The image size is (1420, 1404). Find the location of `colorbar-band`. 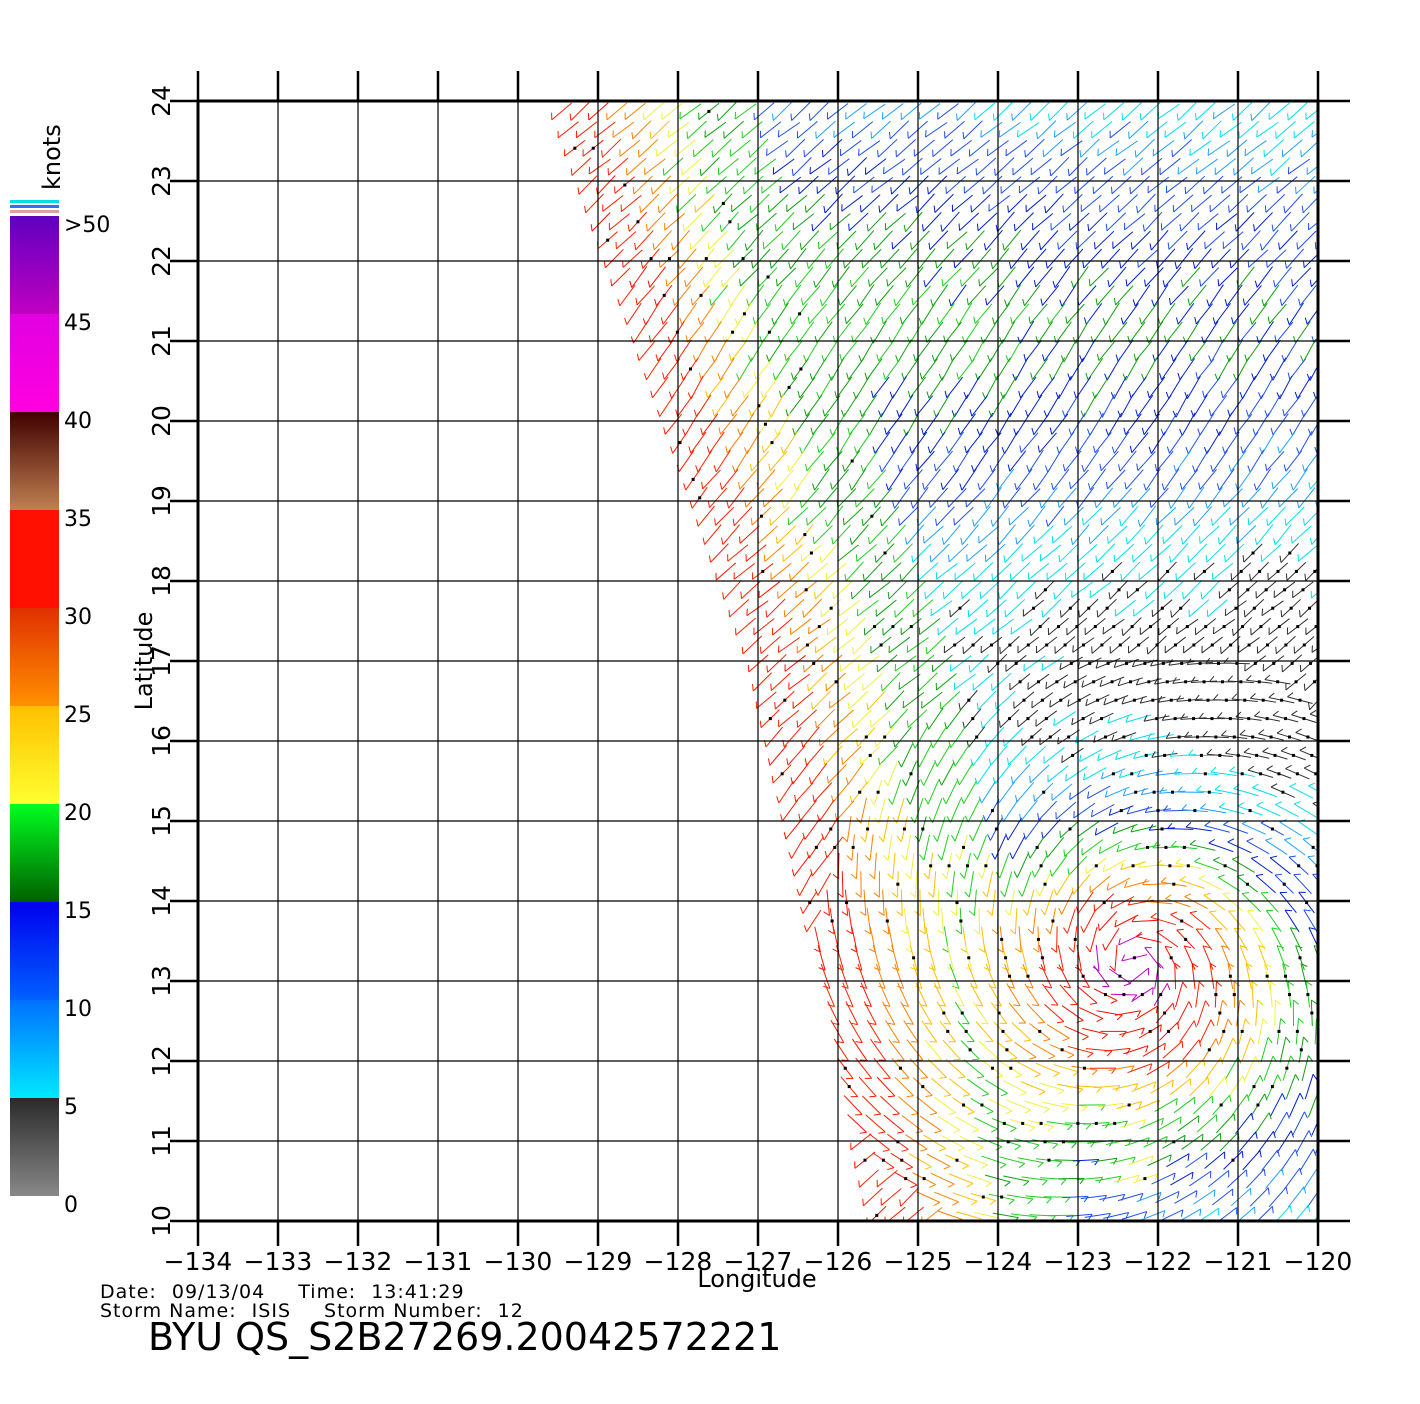

colorbar-band is located at coordinates (34, 265).